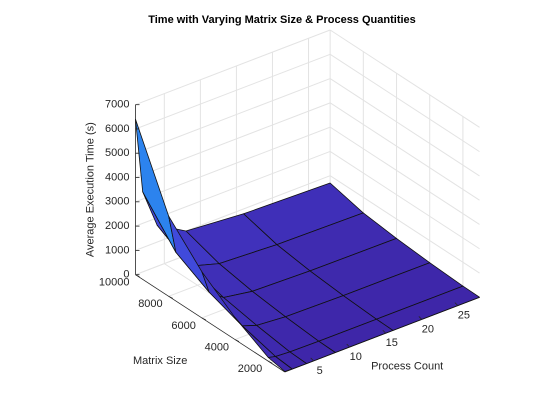 This screenshot has width=560, height=420. I want to click on y-tick-label: 8000, so click(150, 304).